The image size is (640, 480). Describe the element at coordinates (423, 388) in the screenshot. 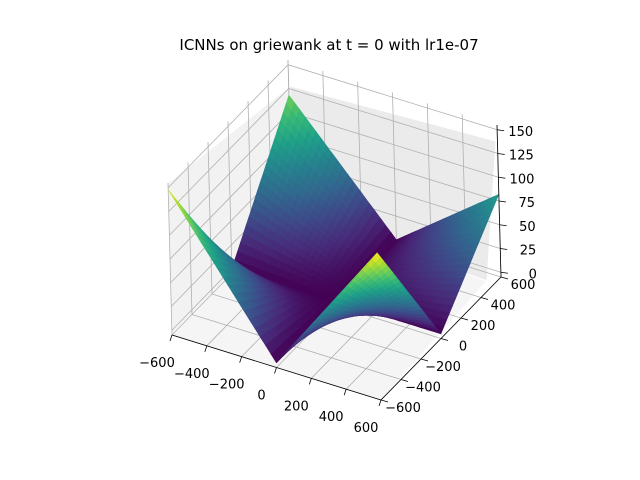

I see `y-tick-label: −400` at that location.